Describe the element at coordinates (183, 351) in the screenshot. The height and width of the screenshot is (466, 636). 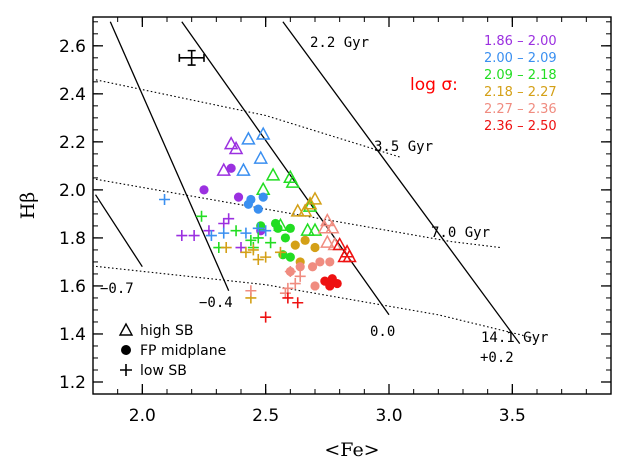
I see `legend-label: FP midplane` at that location.